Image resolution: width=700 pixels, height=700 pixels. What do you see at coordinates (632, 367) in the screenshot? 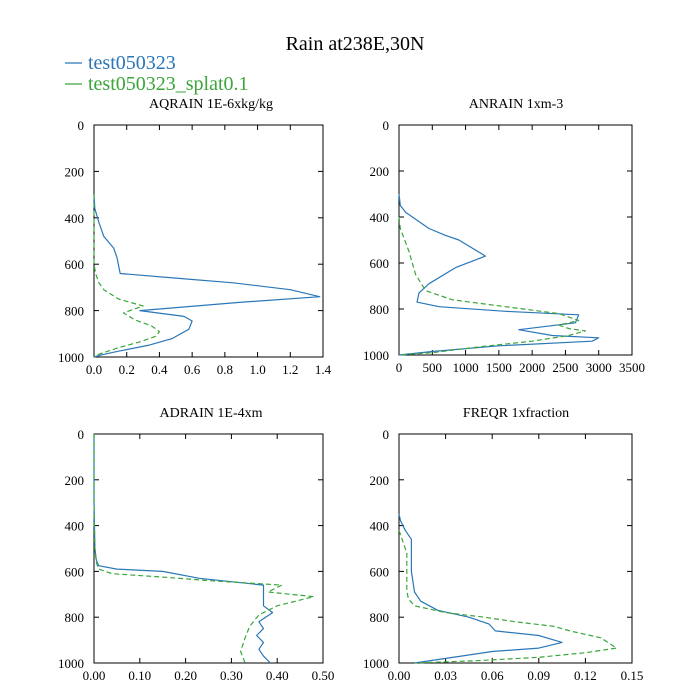
I see `x-tick-label: 3500` at bounding box center [632, 367].